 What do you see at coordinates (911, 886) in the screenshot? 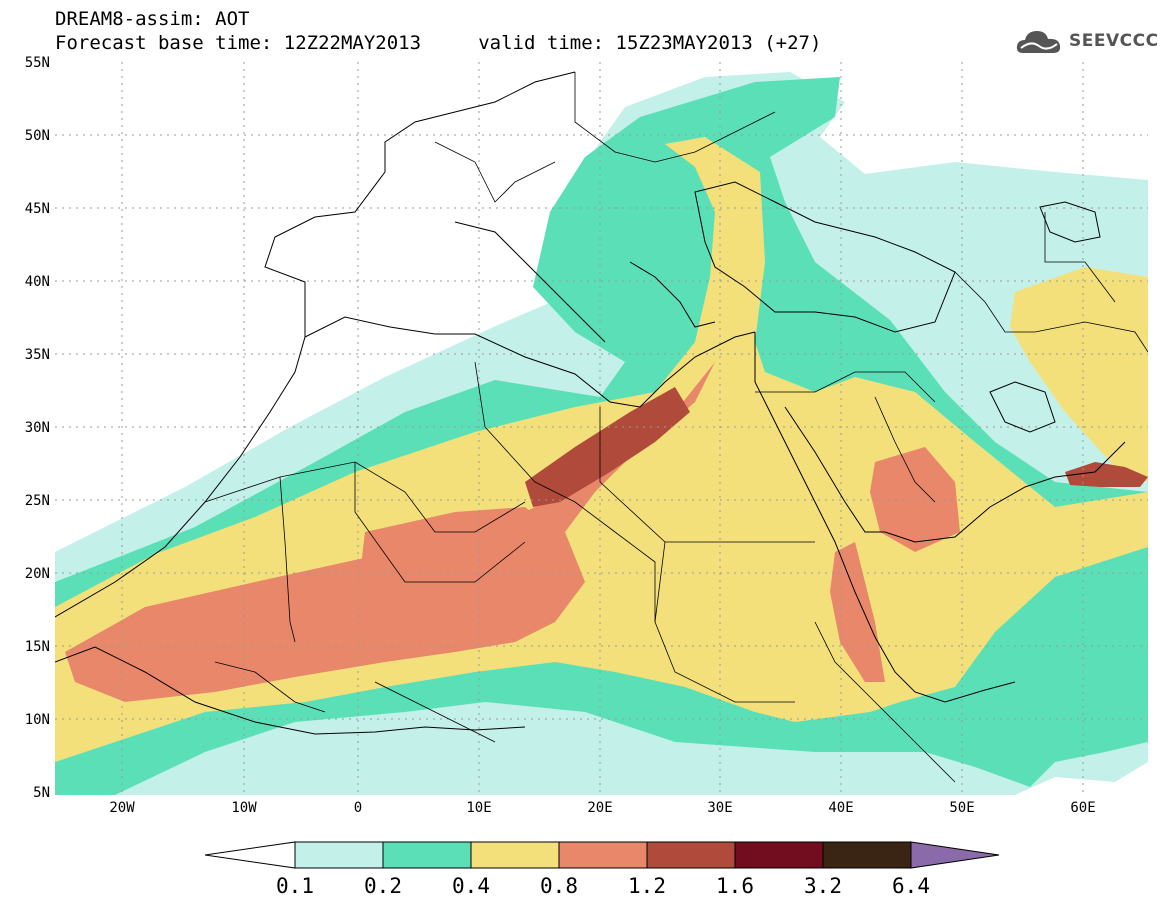
I see `colorbar-label-6.4: 6.4` at bounding box center [911, 886].